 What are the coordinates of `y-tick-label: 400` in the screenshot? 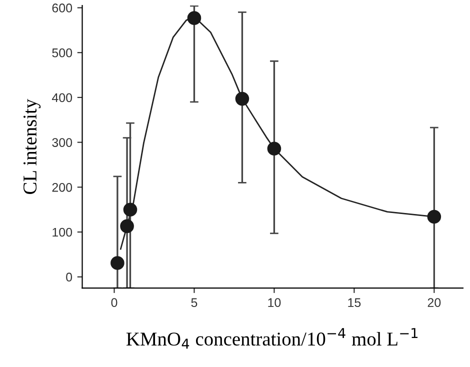 It's located at (62, 97).